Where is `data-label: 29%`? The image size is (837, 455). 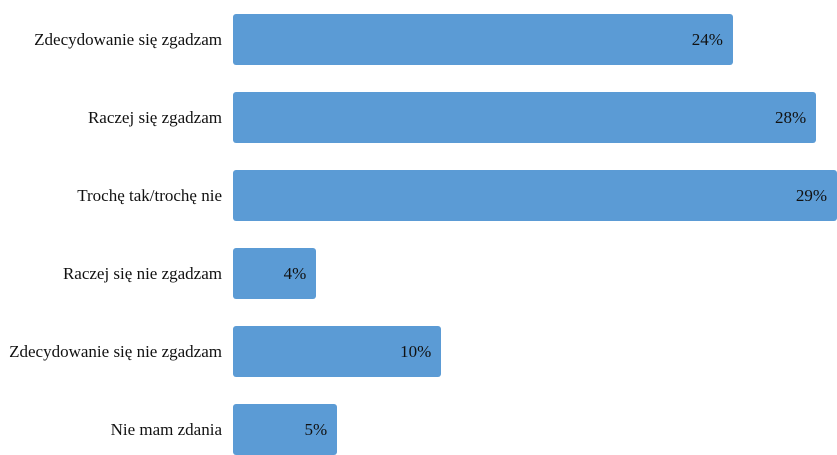 data-label: 29% is located at coordinates (811, 195).